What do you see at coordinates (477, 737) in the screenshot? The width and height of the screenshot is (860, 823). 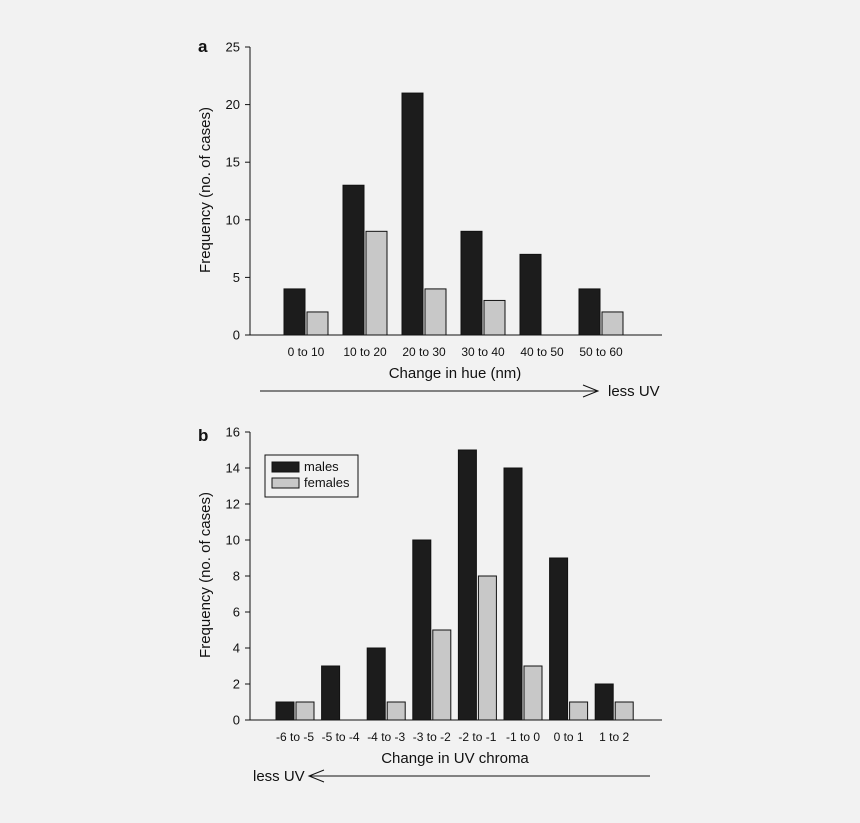 I see `x-tick-label: -2 to -1` at bounding box center [477, 737].